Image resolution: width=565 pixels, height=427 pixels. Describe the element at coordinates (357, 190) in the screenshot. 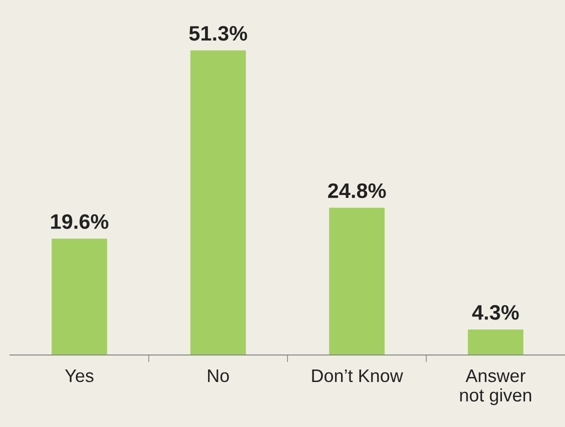

I see `data-label: 24.8%` at that location.